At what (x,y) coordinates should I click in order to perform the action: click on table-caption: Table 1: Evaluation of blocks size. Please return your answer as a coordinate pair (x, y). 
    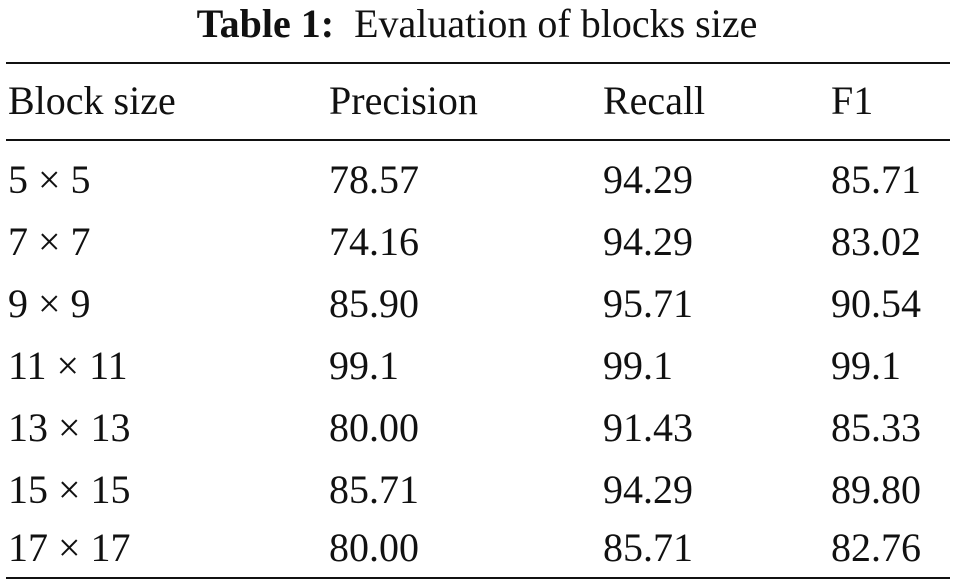
    Looking at the image, I should click on (477, 24).